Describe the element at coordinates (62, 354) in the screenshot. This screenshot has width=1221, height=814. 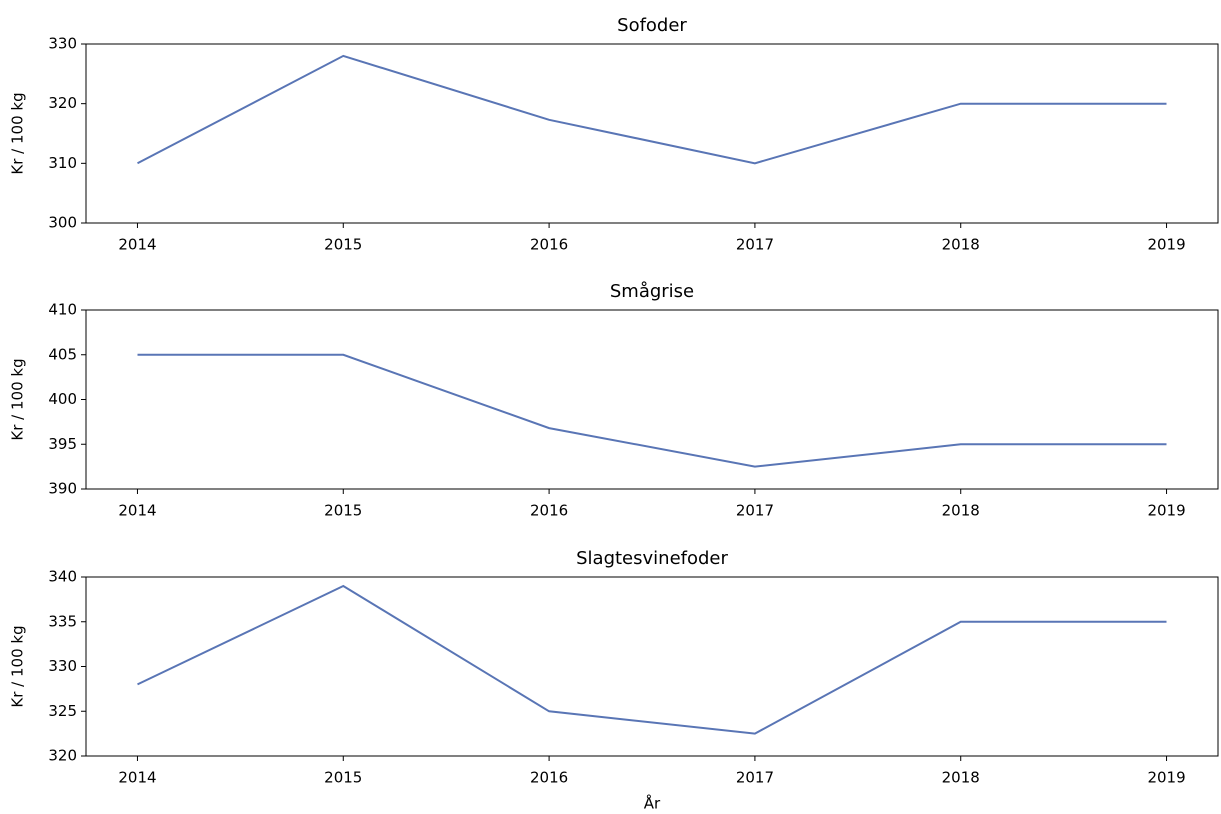
I see `y-tick-label: 405` at that location.